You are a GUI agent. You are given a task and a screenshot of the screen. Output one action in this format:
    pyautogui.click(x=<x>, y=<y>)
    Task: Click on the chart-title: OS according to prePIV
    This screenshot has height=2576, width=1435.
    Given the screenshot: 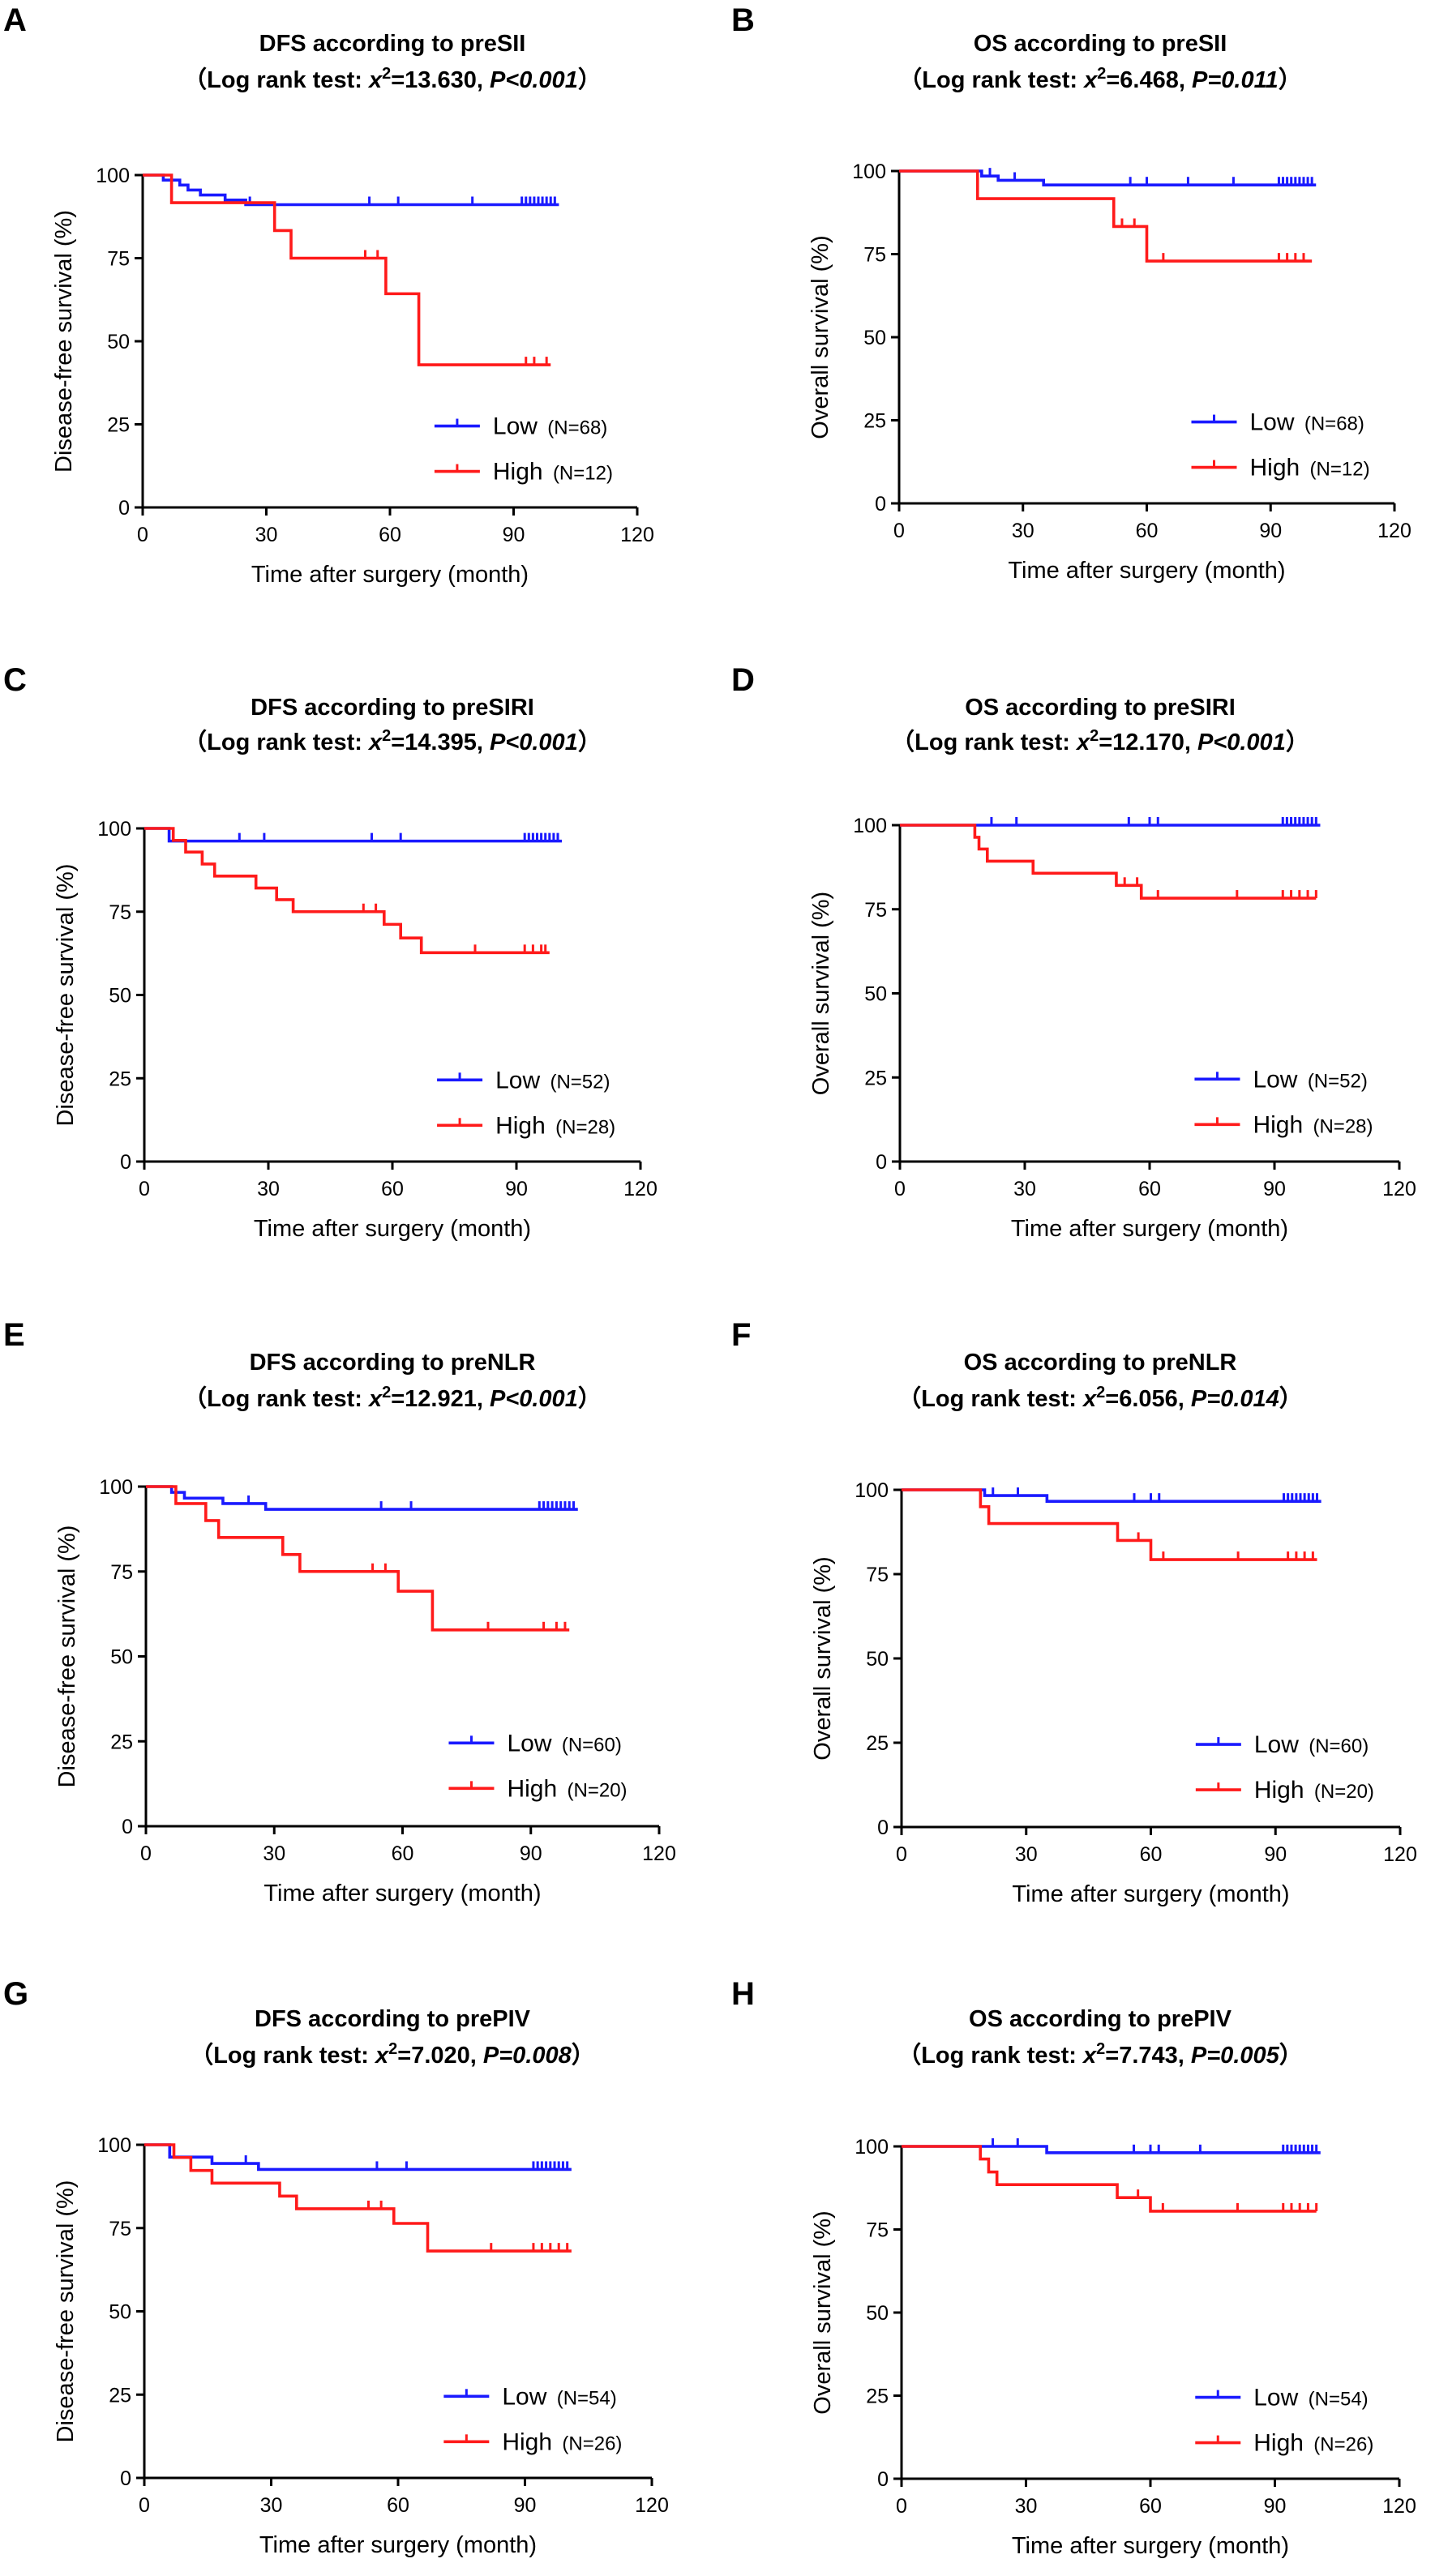 What is the action you would take?
    pyautogui.click(x=1101, y=2019)
    